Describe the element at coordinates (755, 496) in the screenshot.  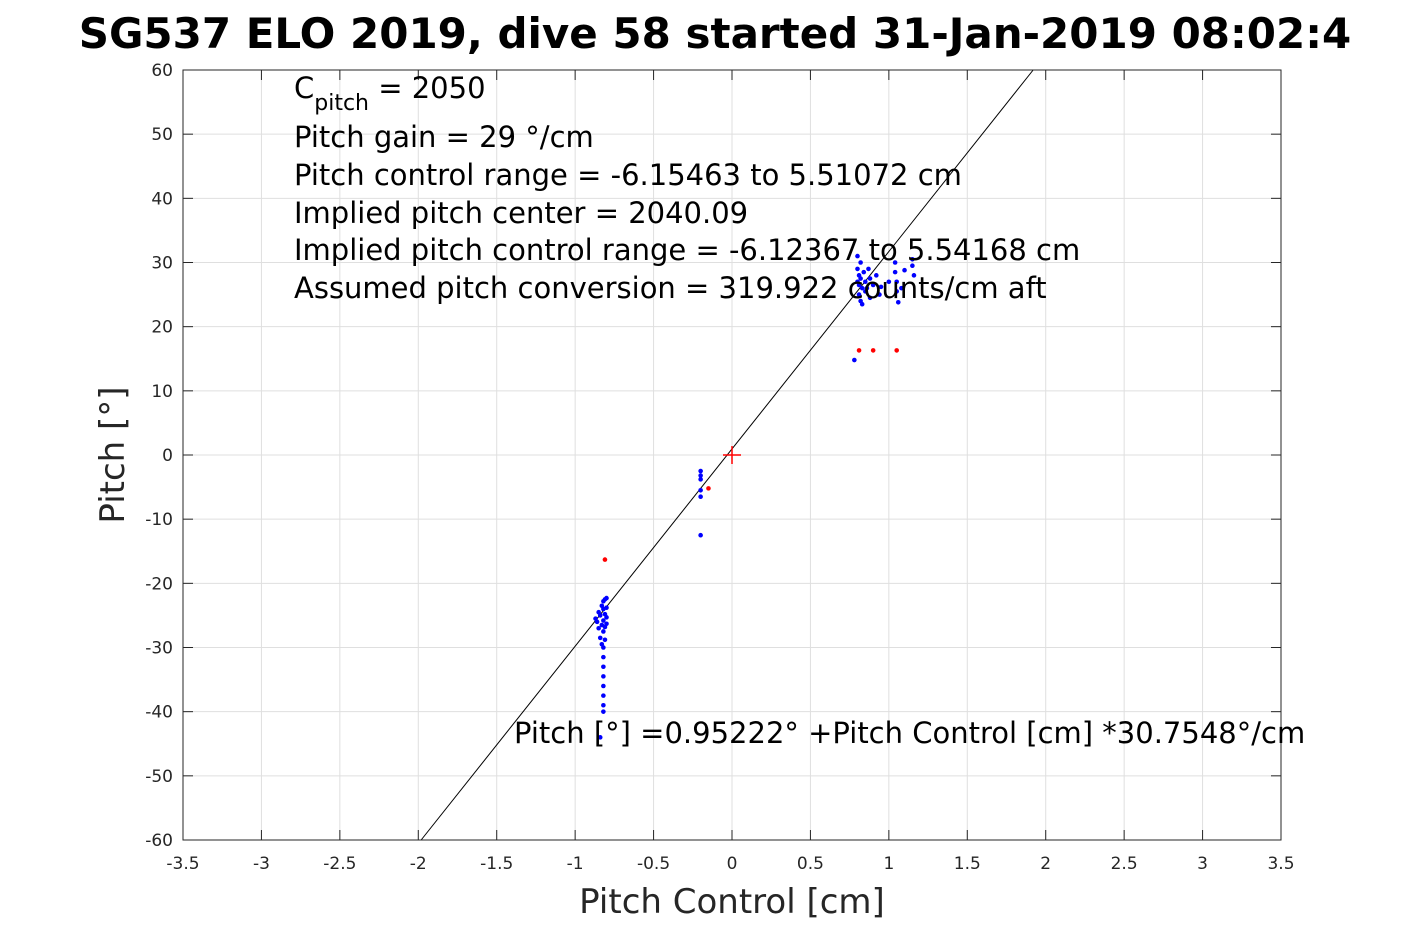
I see `data-points` at that location.